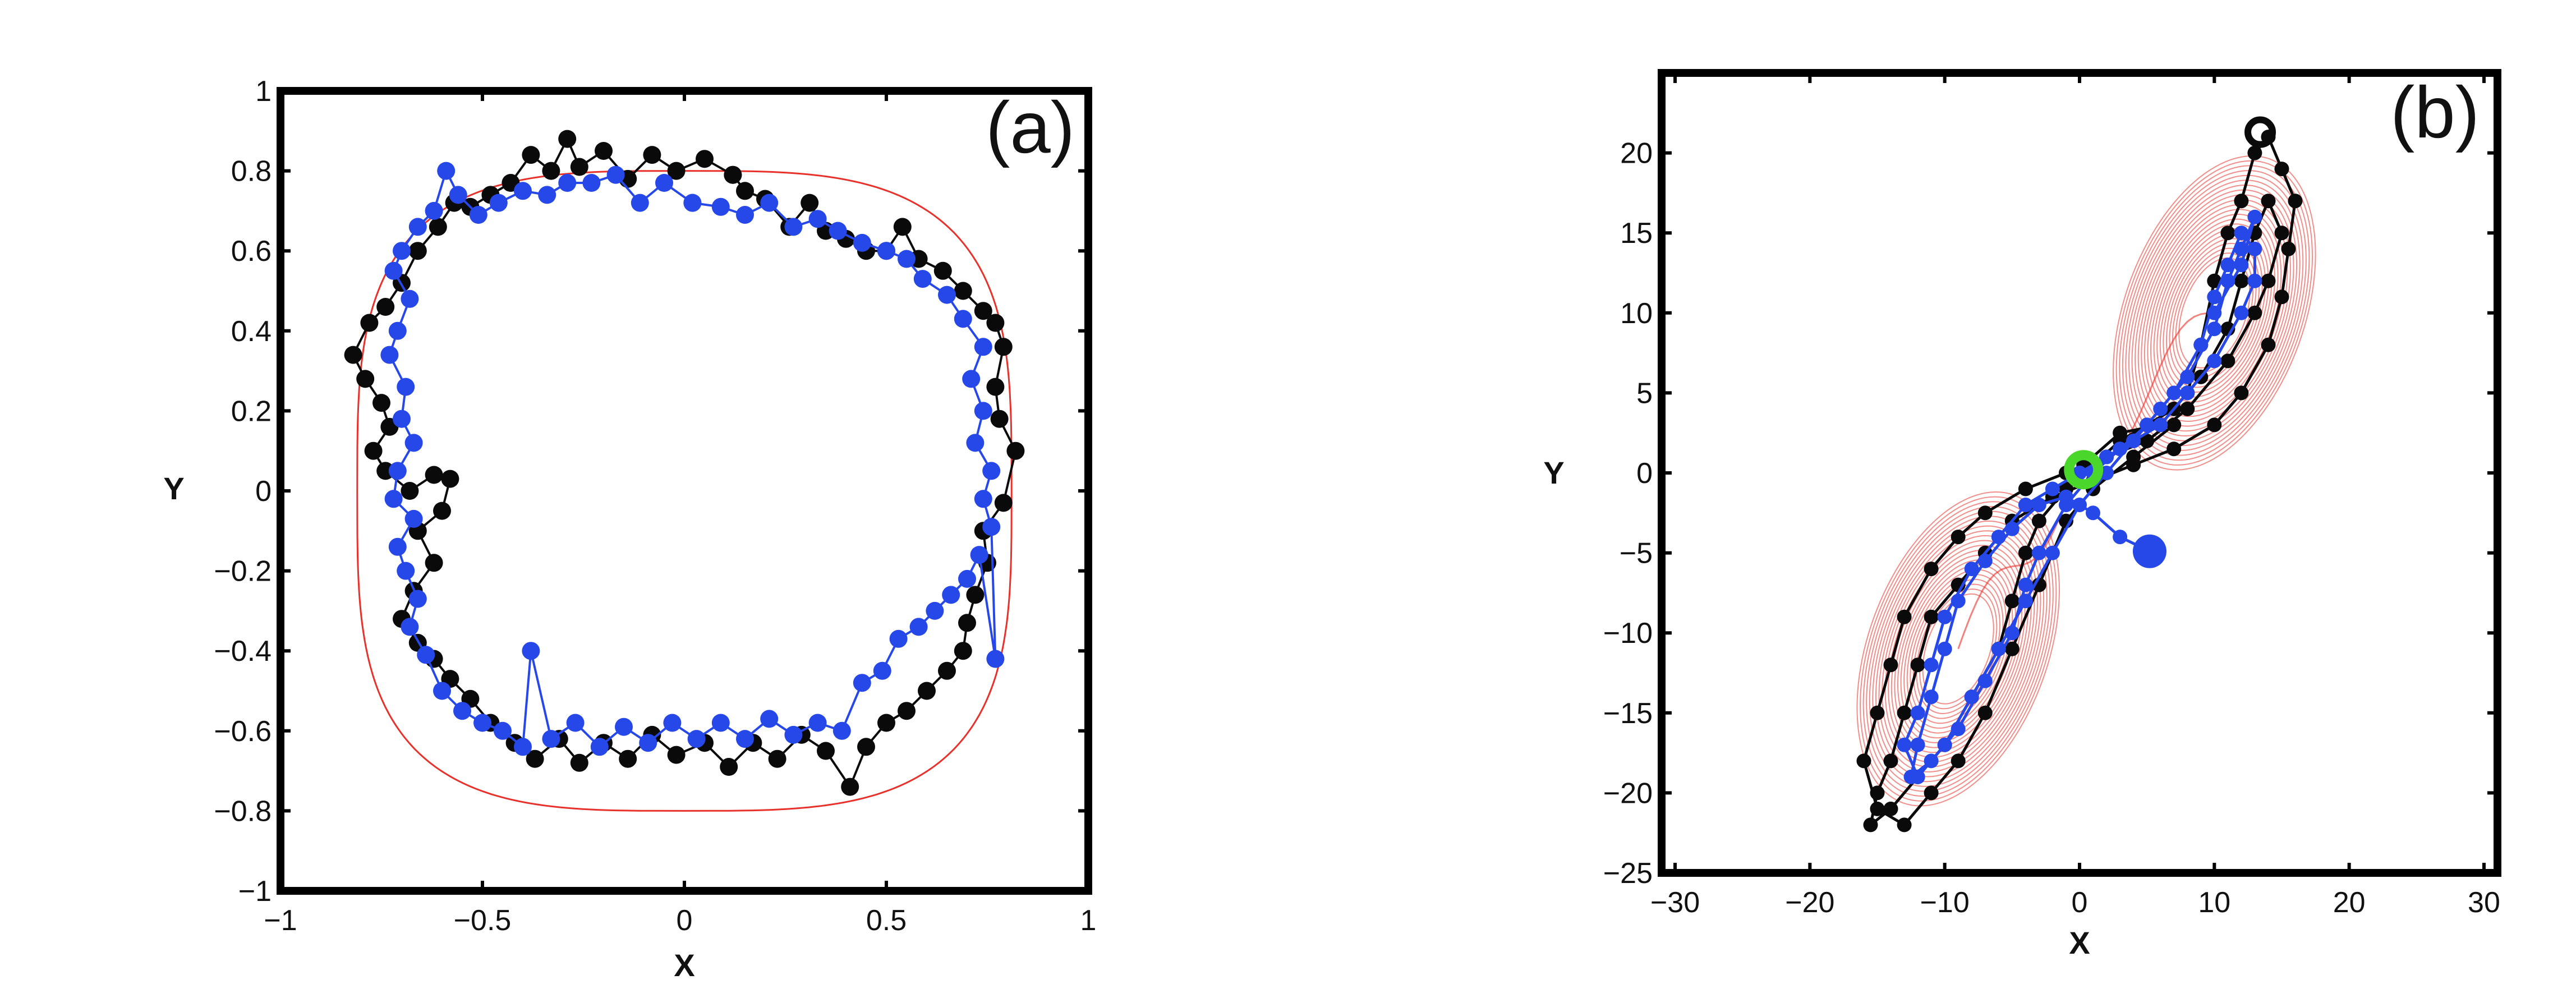  I want to click on panel-a-ytick-label: 0, so click(263, 492).